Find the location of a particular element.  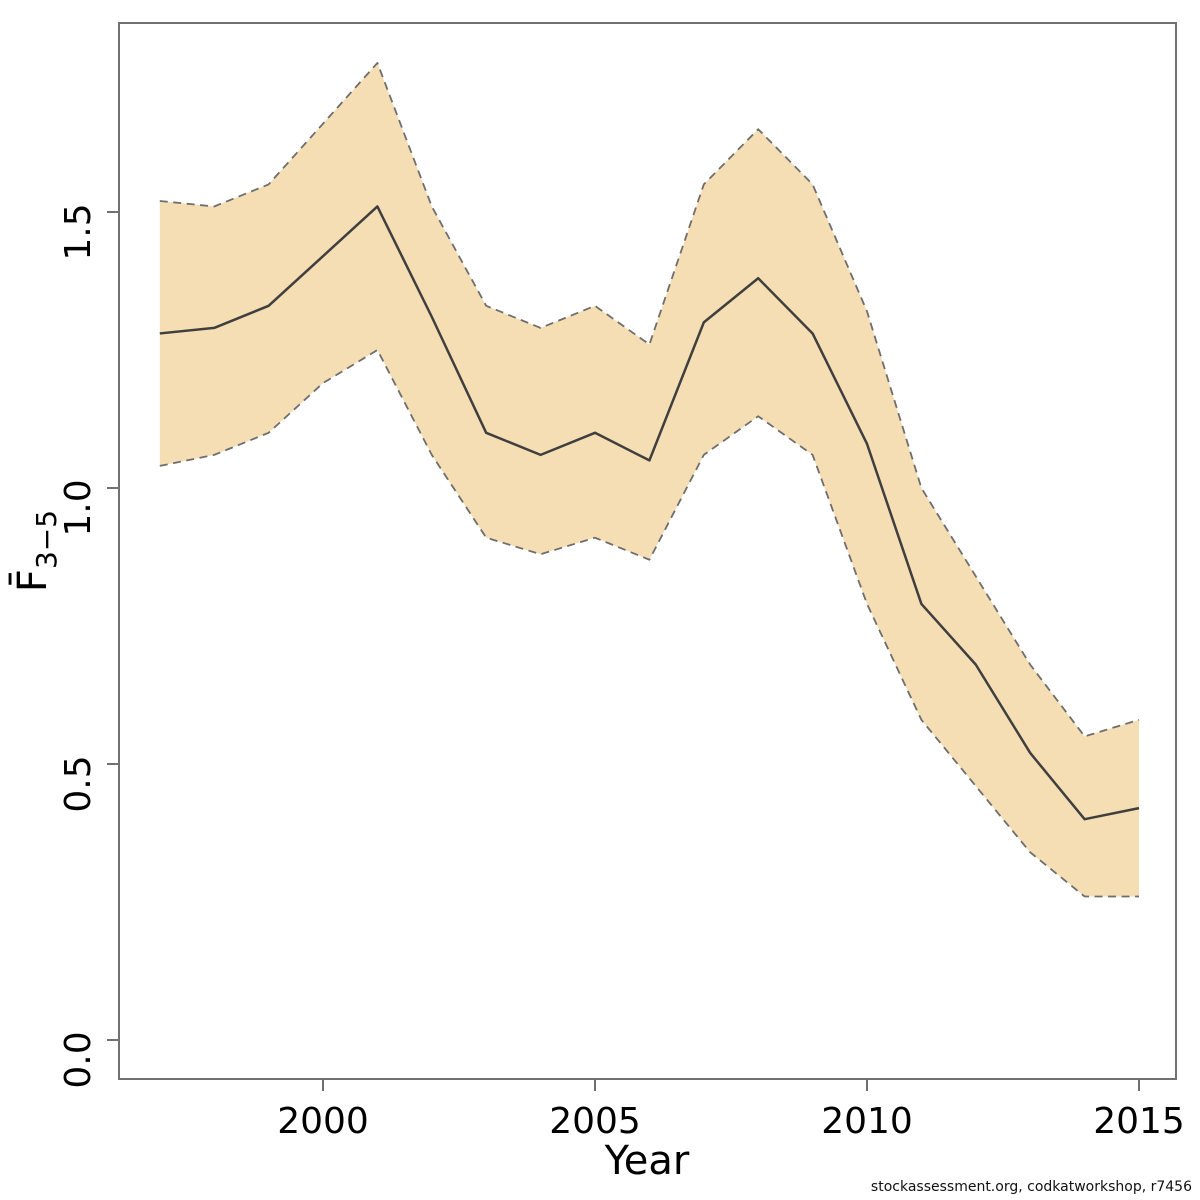

y-axis-title: F̄3−5 is located at coordinates (35, 551).